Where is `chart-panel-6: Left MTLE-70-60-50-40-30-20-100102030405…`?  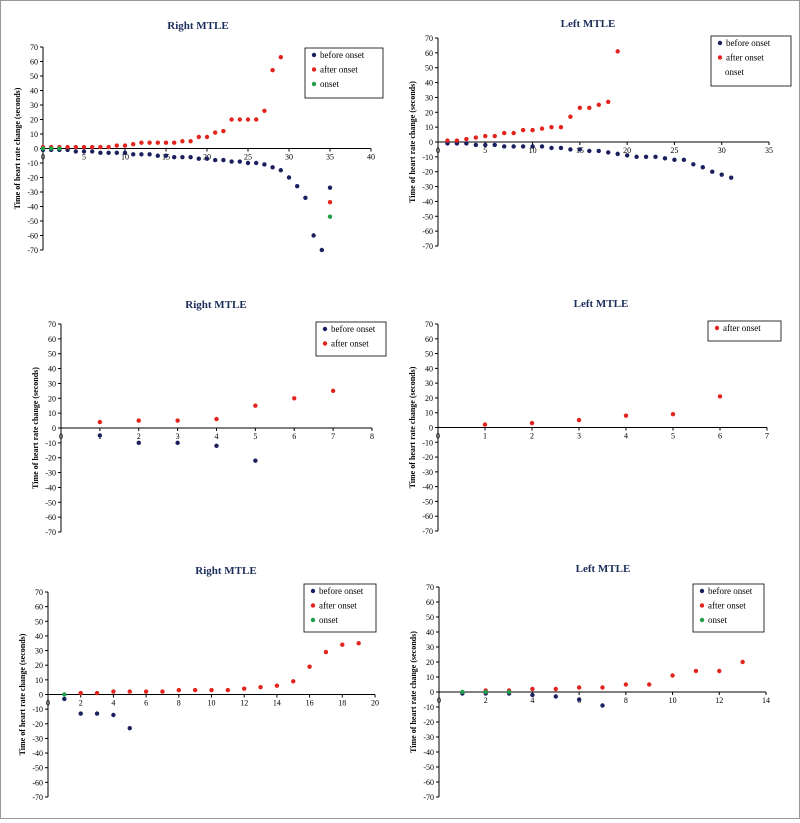 chart-panel-6: Left MTLE-70-60-50-40-30-20-100102030405… is located at coordinates (589, 682).